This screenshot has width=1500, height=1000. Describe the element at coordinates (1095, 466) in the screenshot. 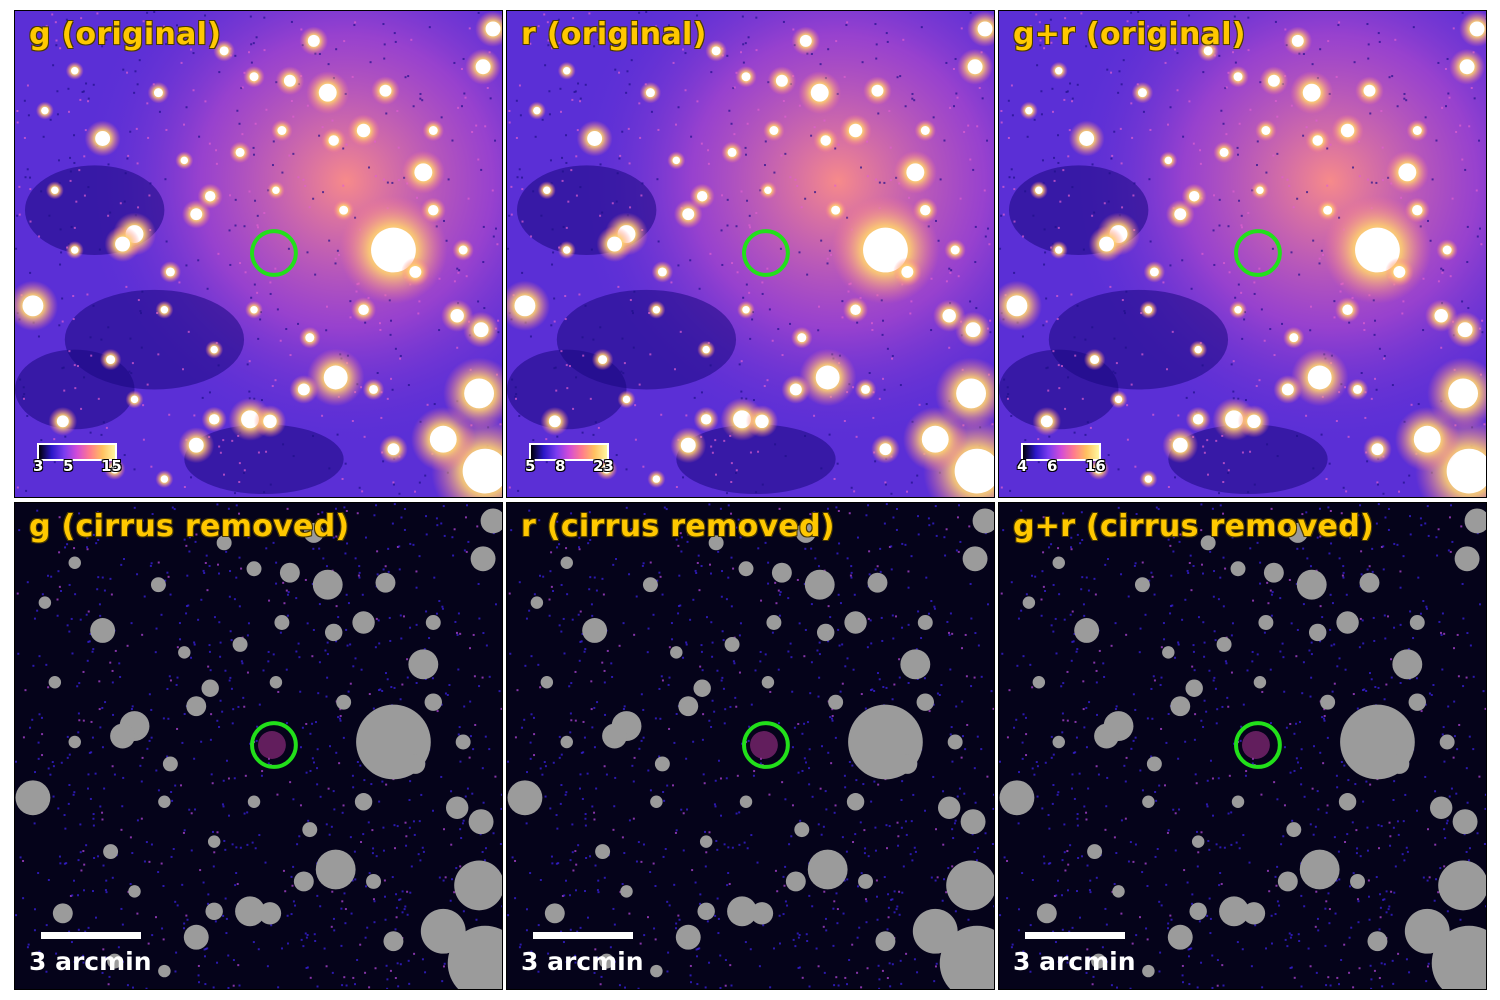

I see `colorbar-tick-high: 16` at that location.